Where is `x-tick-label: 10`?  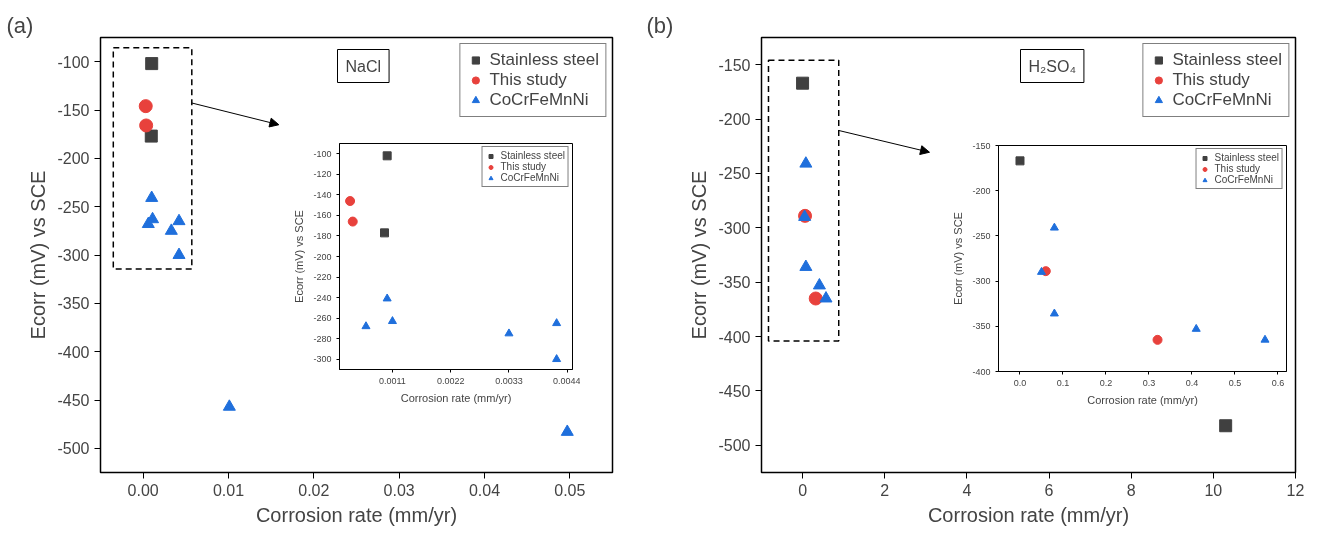
x-tick-label: 10 is located at coordinates (1213, 490).